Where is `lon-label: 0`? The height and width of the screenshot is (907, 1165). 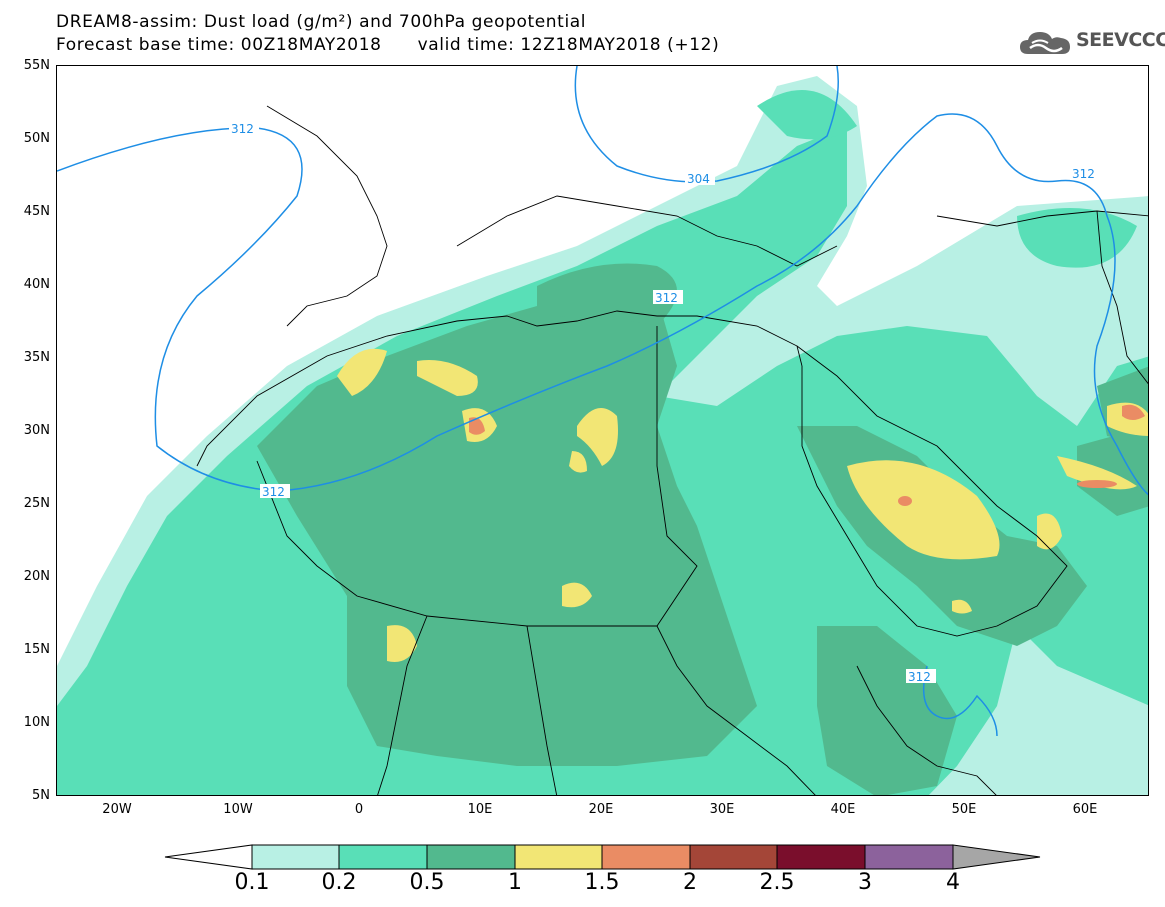 lon-label: 0 is located at coordinates (359, 809).